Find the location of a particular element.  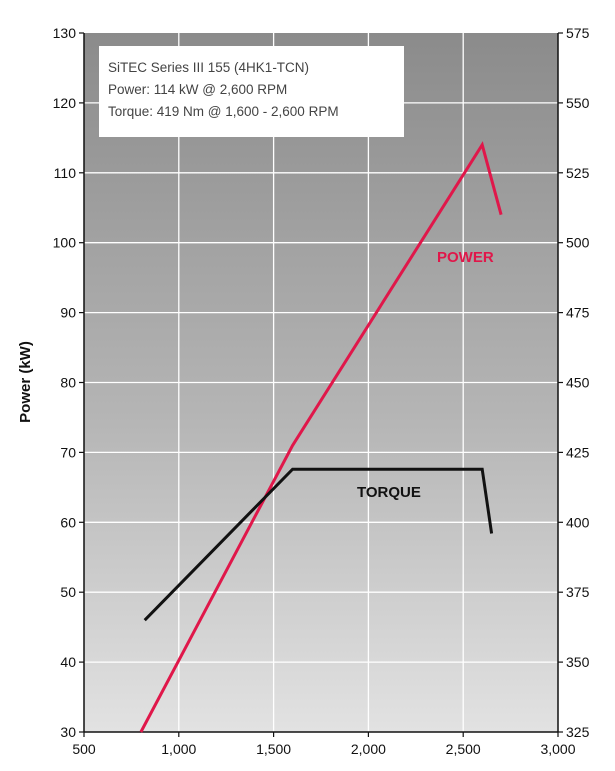

x-tick-label: 2,500 is located at coordinates (463, 749).